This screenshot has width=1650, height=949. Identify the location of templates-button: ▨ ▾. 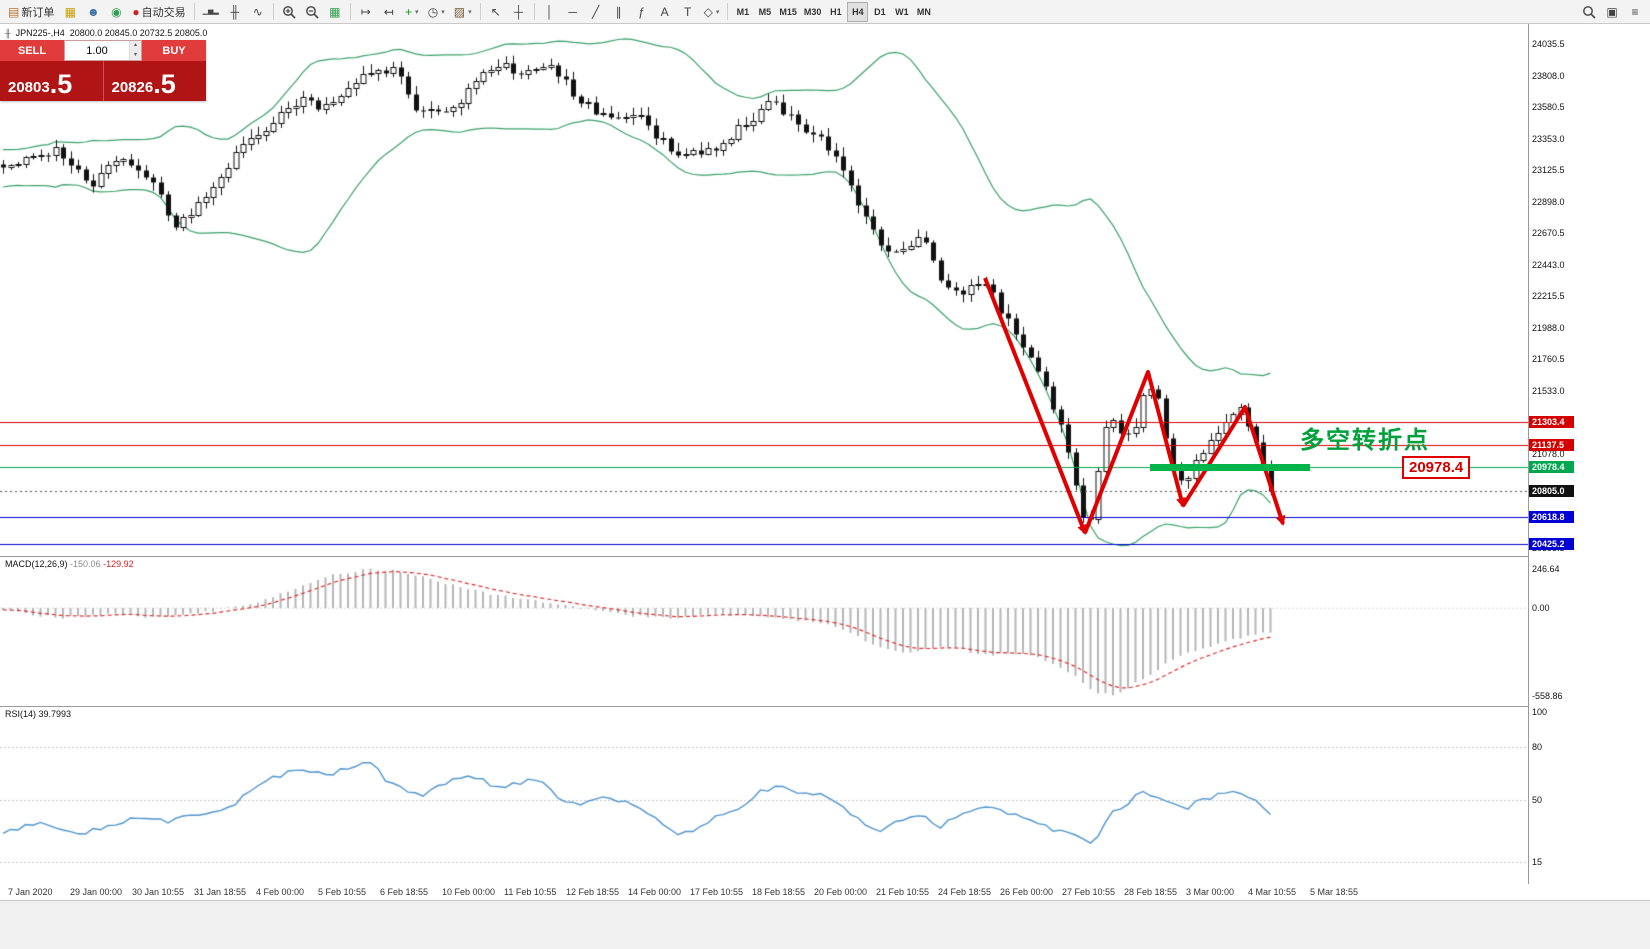
(463, 12).